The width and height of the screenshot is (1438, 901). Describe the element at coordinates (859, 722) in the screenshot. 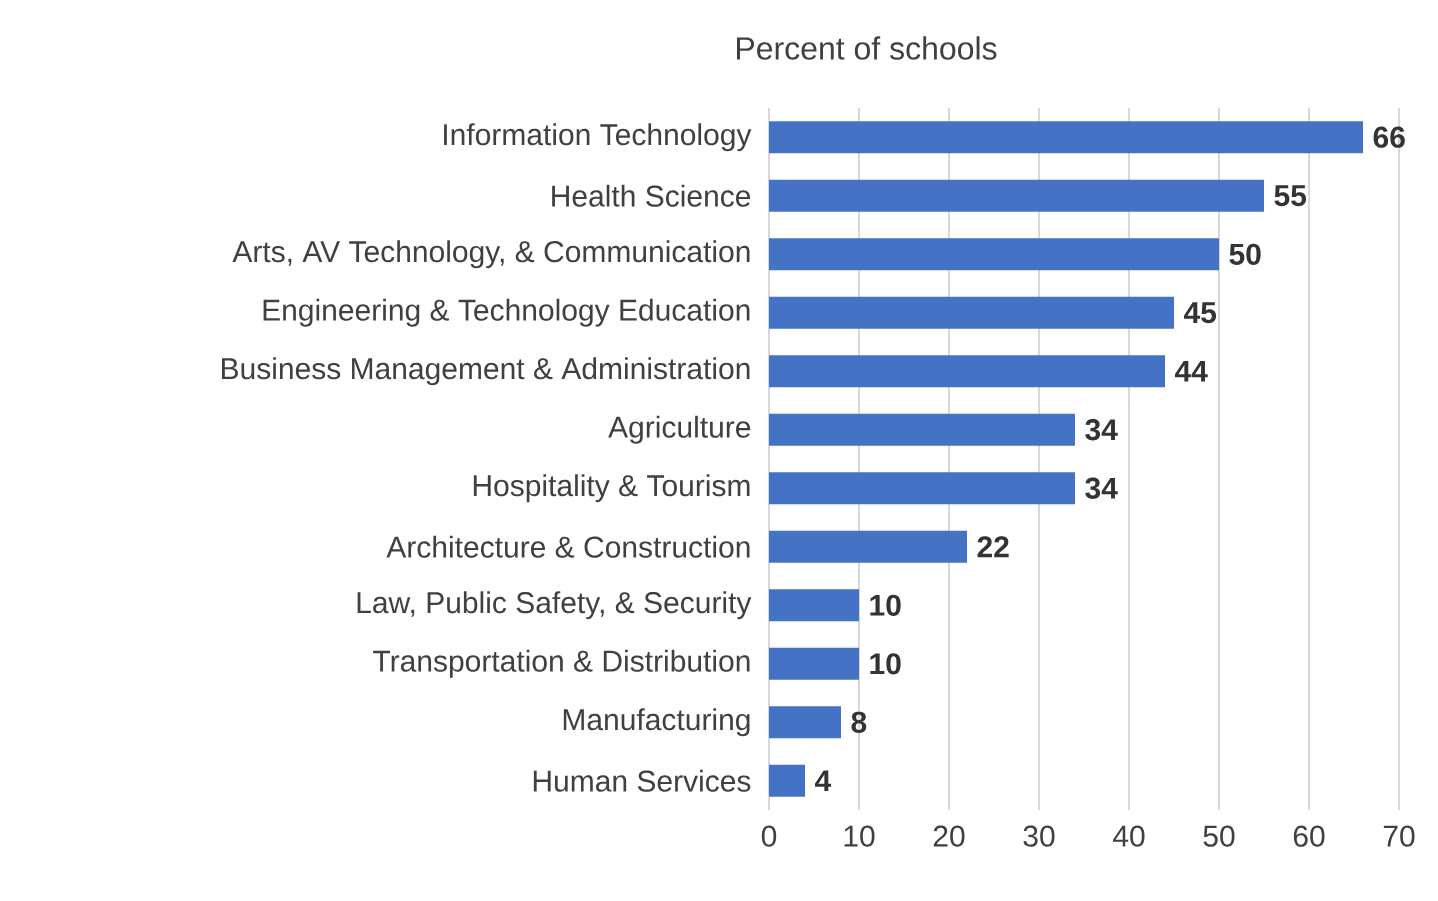

I see `data-label: 8` at that location.